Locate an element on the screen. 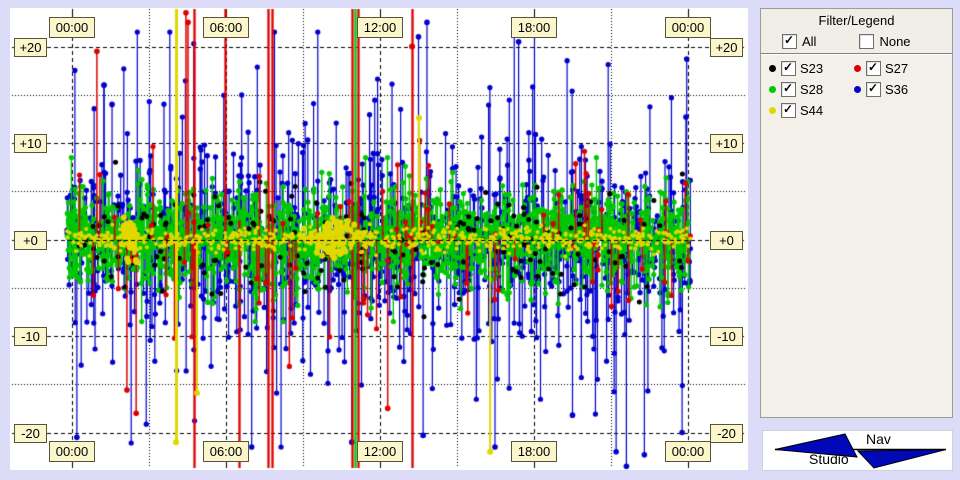  y-tick-label-right: -10 is located at coordinates (726, 336).